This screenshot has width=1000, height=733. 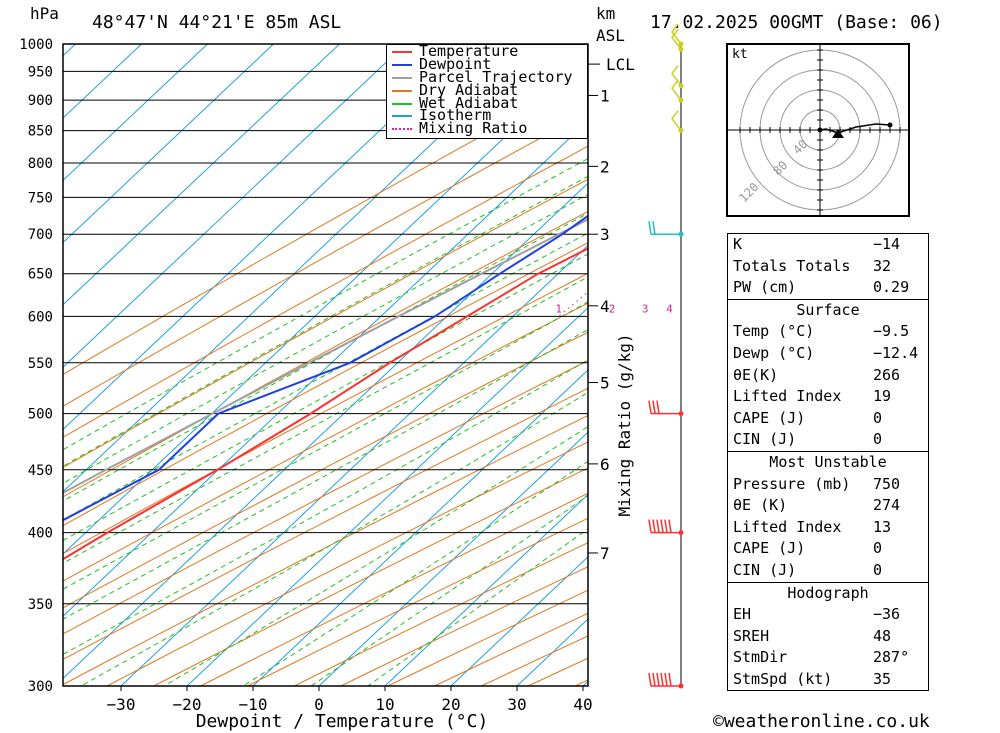 I want to click on surface-index-label: θE(K), so click(x=756, y=374).